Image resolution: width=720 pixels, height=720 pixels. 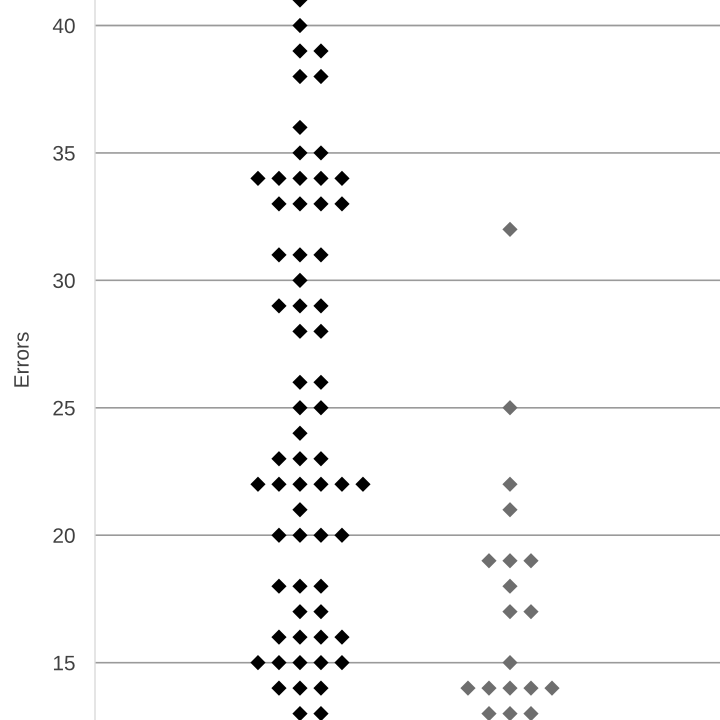 What do you see at coordinates (21, 359) in the screenshot?
I see `y-axis-title: Errors` at bounding box center [21, 359].